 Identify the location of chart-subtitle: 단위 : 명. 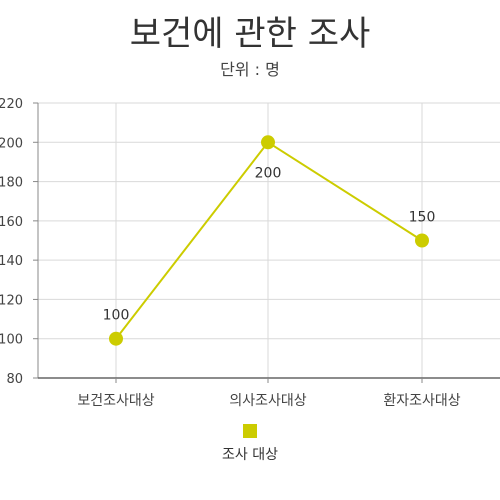
(250, 69).